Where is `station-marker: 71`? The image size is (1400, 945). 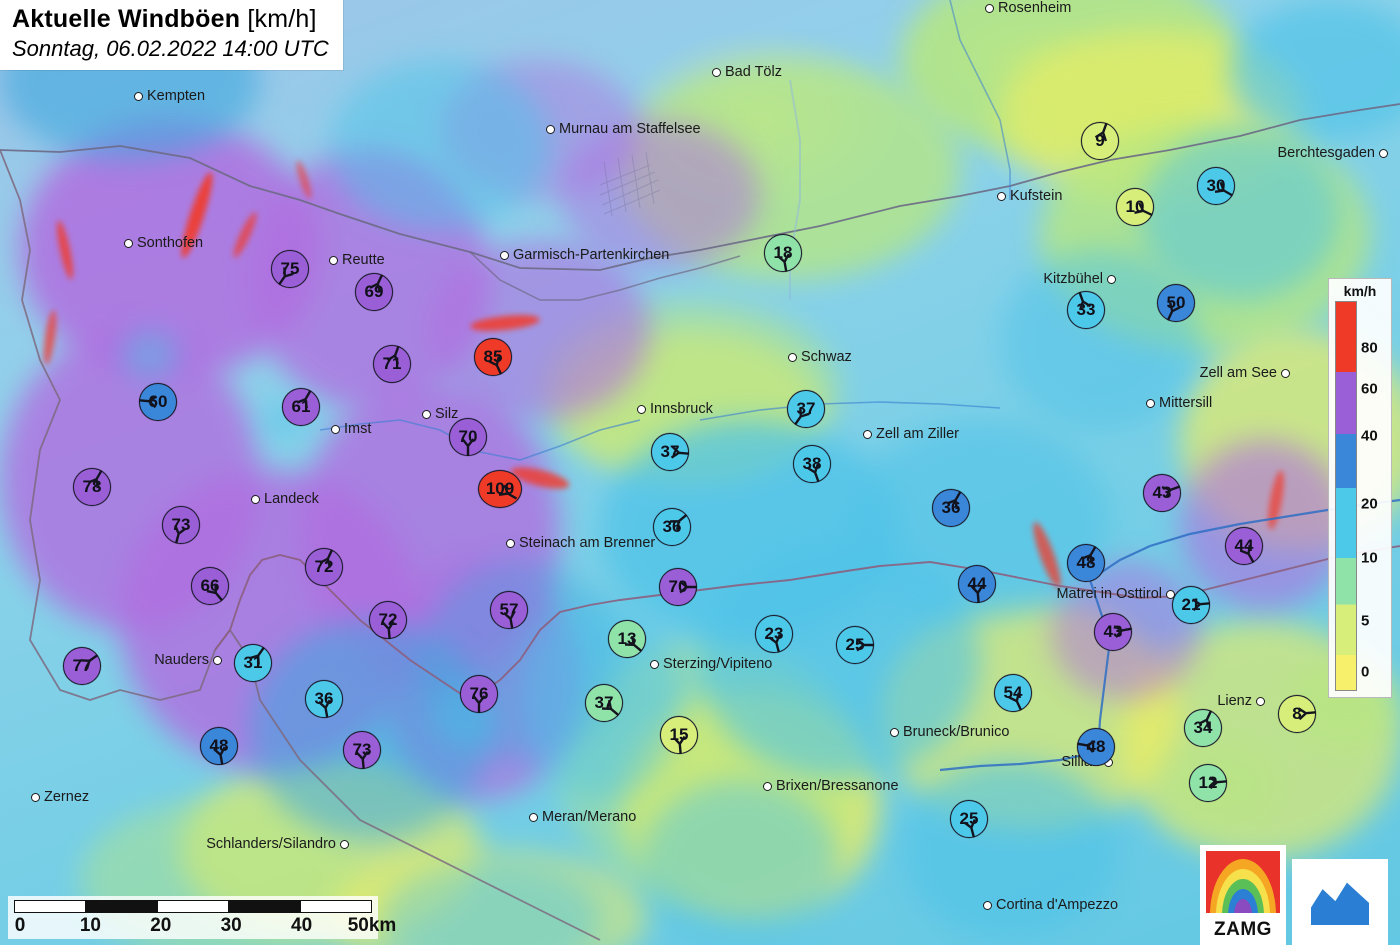 station-marker: 71 is located at coordinates (392, 364).